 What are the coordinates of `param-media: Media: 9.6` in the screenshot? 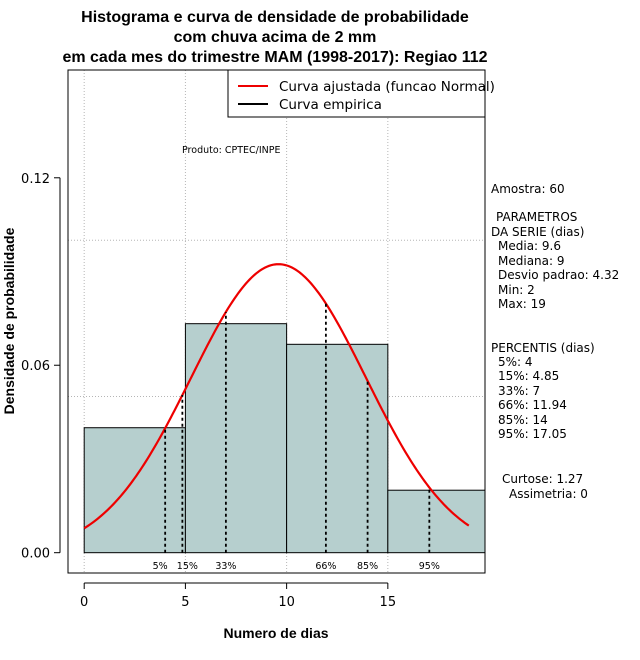 It's located at (529, 246).